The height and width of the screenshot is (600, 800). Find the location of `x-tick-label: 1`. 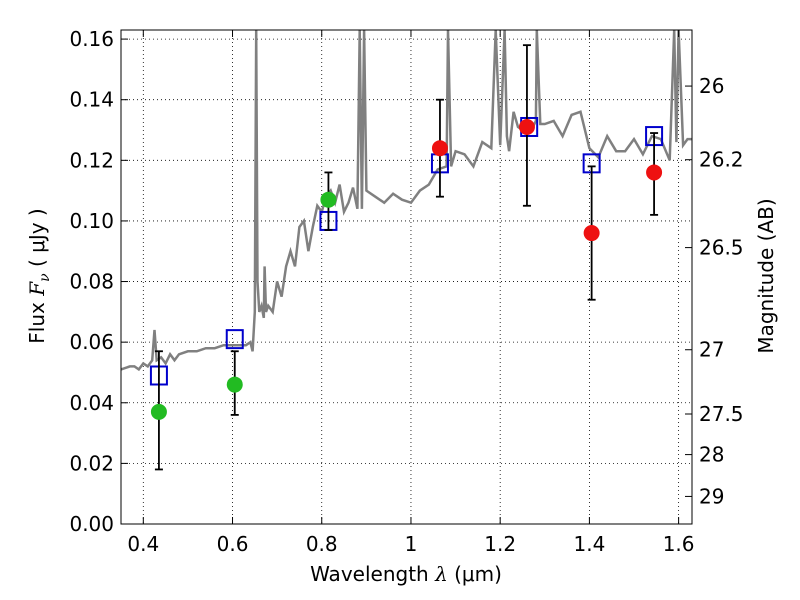

x-tick-label: 1 is located at coordinates (411, 544).